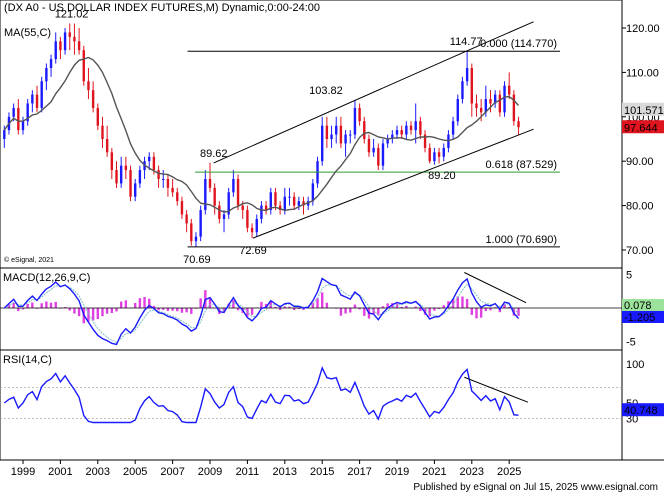 Image resolution: width=664 pixels, height=494 pixels. I want to click on price-annotation: 89.20, so click(442, 176).